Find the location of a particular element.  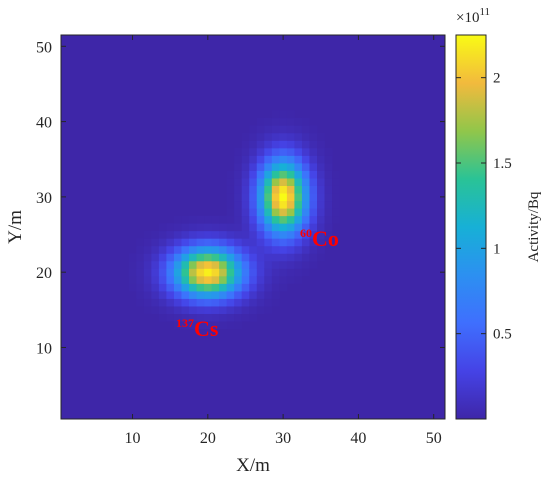

svg-text: 60Co is located at coordinates (319, 238).